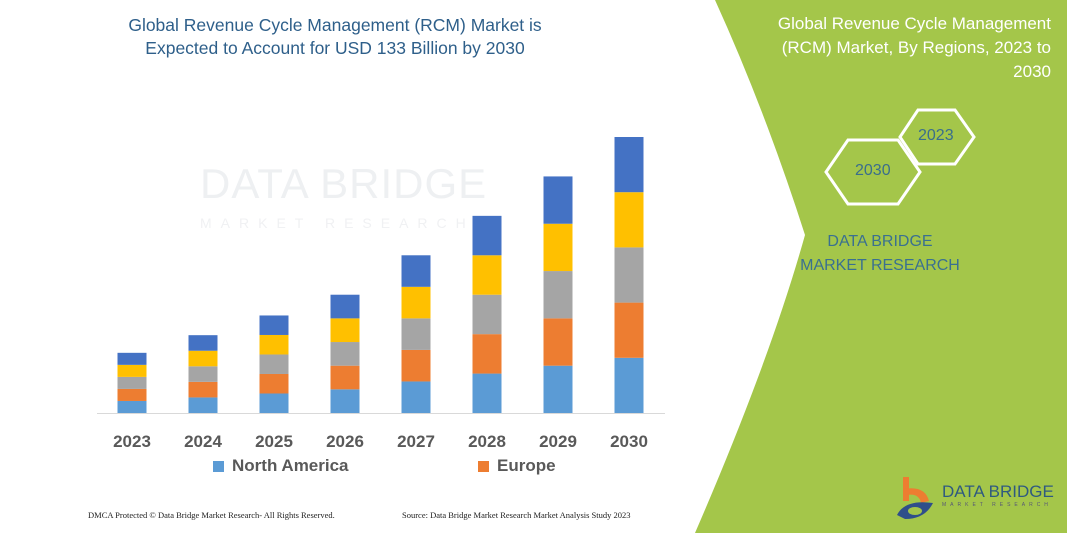 This screenshot has height=533, width=1067. Describe the element at coordinates (629, 441) in the screenshot. I see `x-tick-label: 2030` at that location.